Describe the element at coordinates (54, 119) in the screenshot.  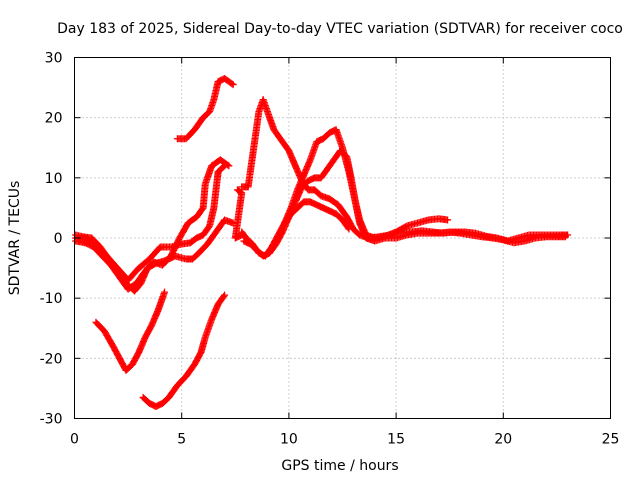
I see `y-tick-label: 20` at that location.